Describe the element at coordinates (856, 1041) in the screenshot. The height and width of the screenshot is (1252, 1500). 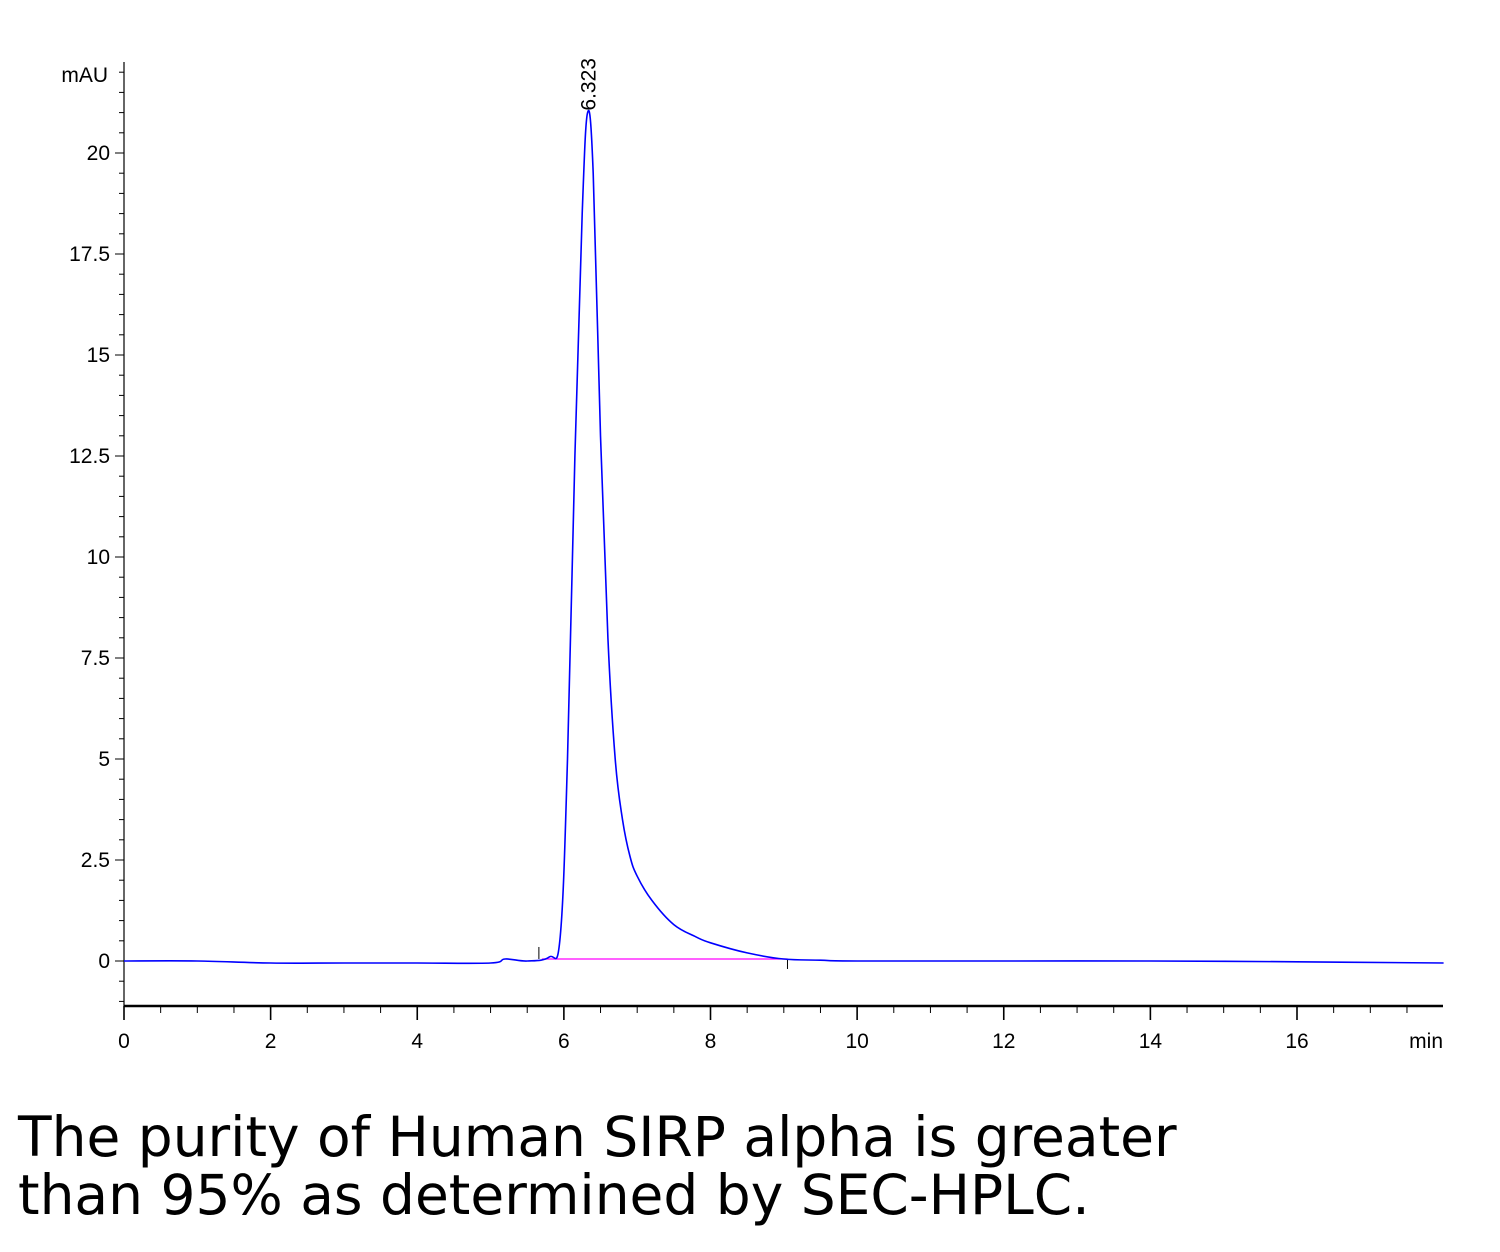
I see `x-tick-label: 10` at that location.